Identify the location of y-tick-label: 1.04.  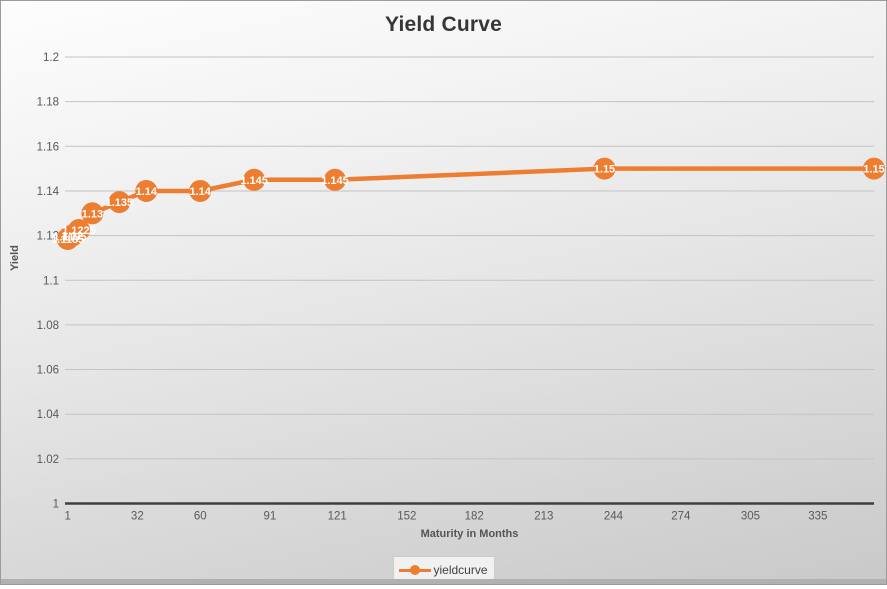
(48, 415).